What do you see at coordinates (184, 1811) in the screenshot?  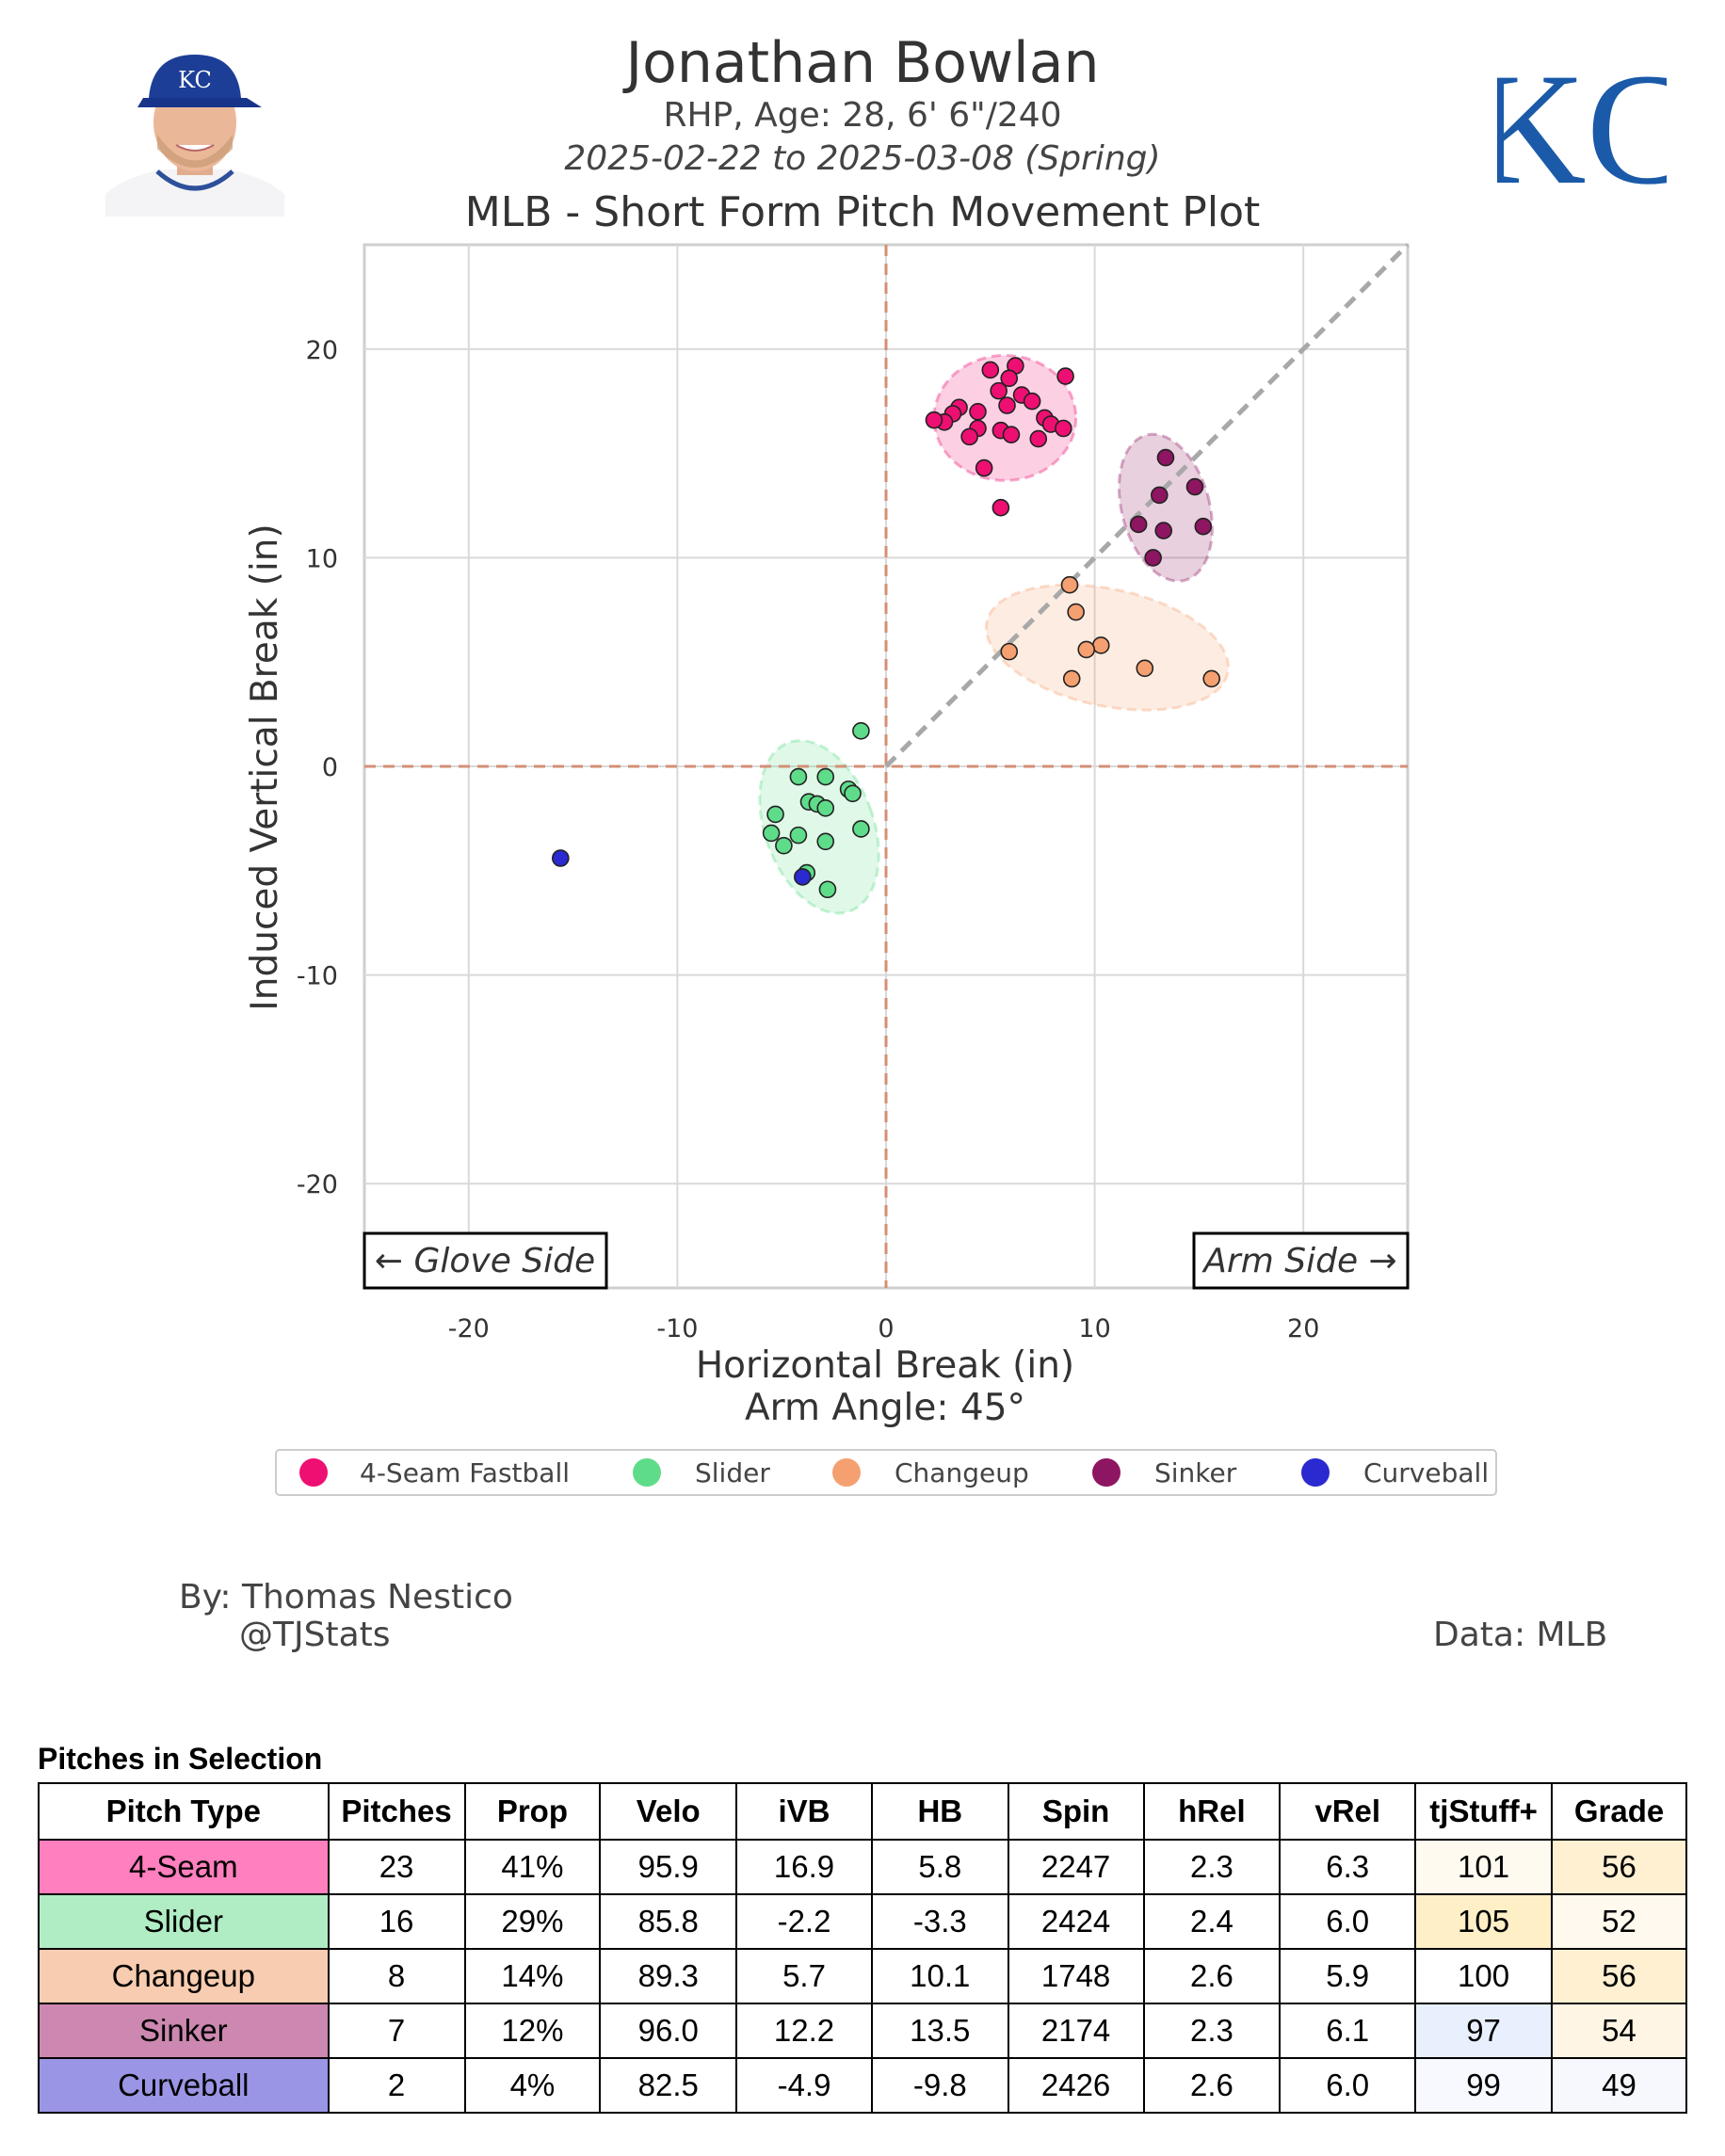 I see `col-pitch-type: Pitch Type` at bounding box center [184, 1811].